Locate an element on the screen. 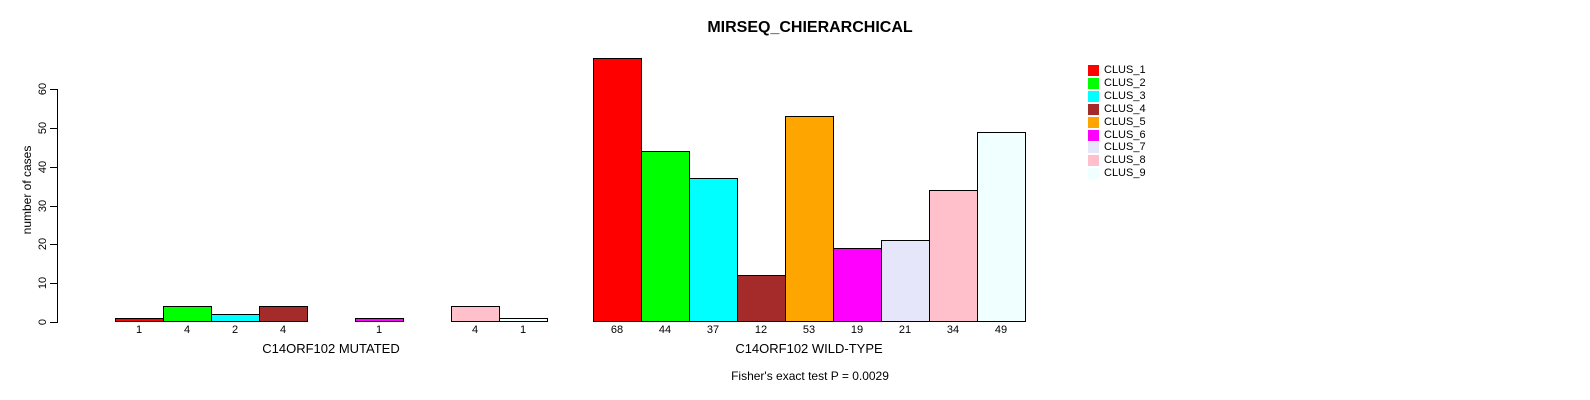 The width and height of the screenshot is (1590, 400). bar-value-label: 34 is located at coordinates (953, 330).